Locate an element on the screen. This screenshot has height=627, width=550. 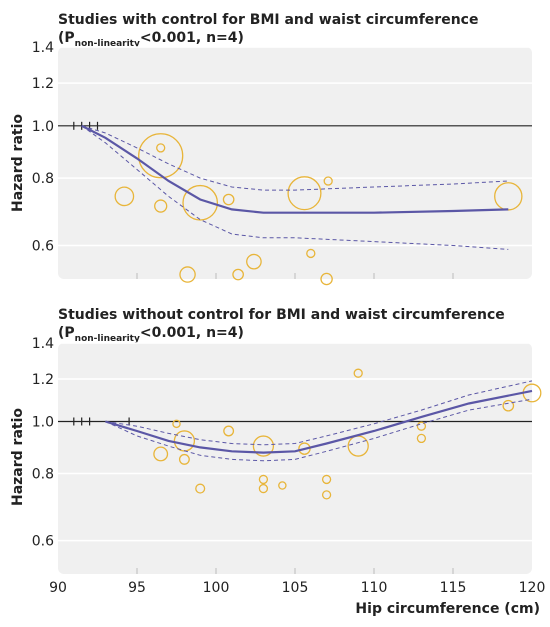
panel1-y-axis-label: Hazard ratio is located at coordinates (18, 163).